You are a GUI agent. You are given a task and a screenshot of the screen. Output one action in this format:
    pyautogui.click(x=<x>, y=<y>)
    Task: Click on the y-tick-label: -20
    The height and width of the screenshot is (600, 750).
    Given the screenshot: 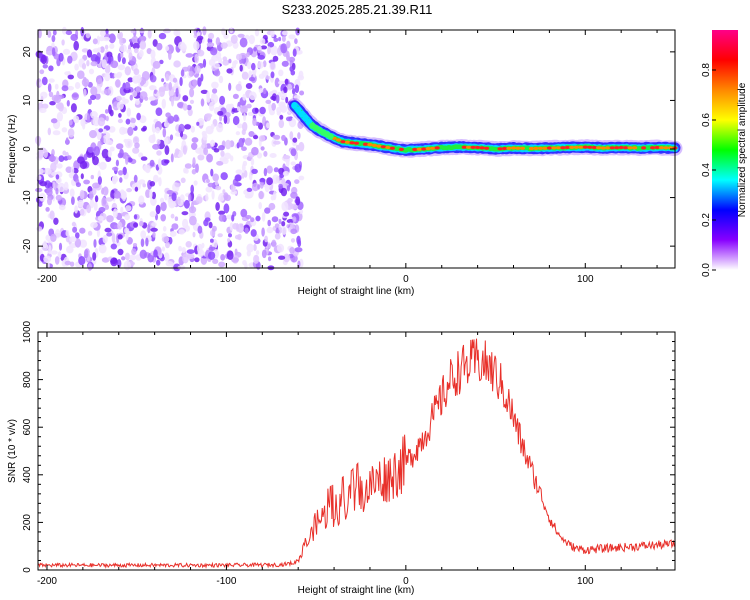 What is the action you would take?
    pyautogui.click(x=27, y=245)
    